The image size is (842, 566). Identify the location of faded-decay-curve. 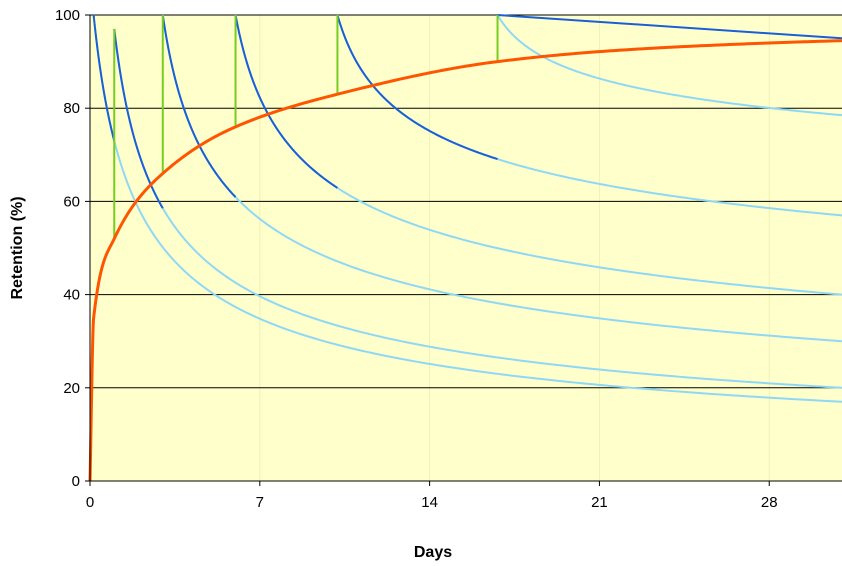
(669, 65).